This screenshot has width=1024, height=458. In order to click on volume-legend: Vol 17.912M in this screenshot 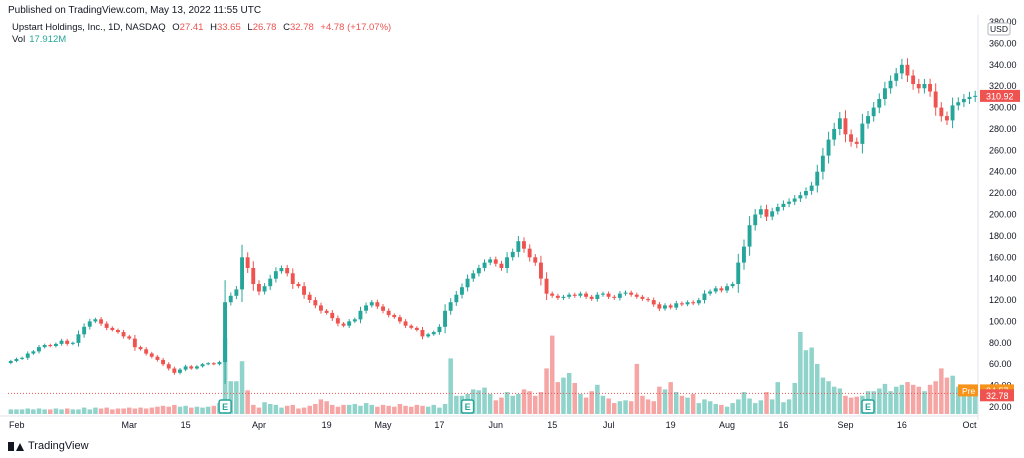, I will do `click(39, 39)`.